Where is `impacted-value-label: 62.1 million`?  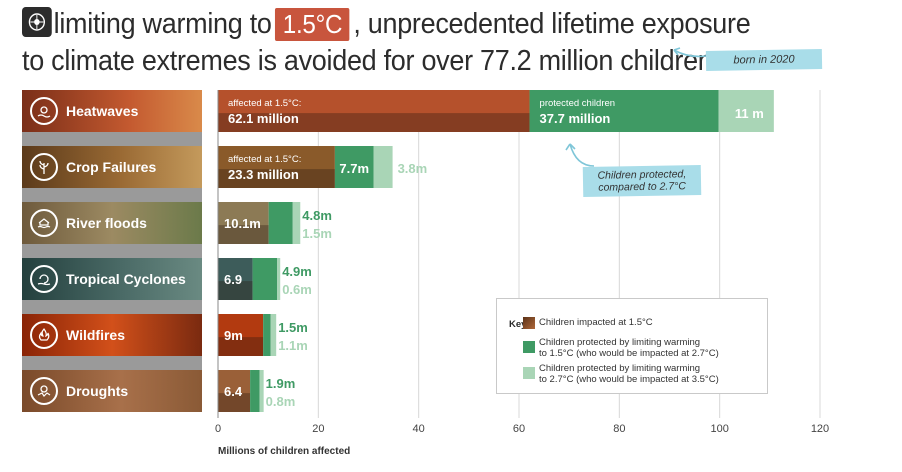 impacted-value-label: 62.1 million is located at coordinates (263, 118).